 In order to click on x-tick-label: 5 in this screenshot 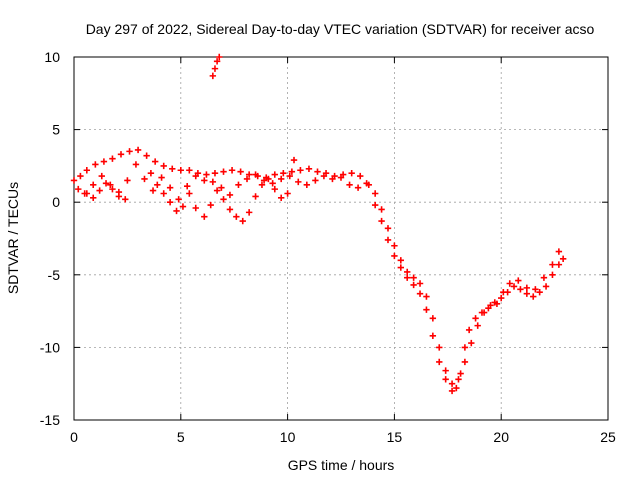, I will do `click(181, 437)`.